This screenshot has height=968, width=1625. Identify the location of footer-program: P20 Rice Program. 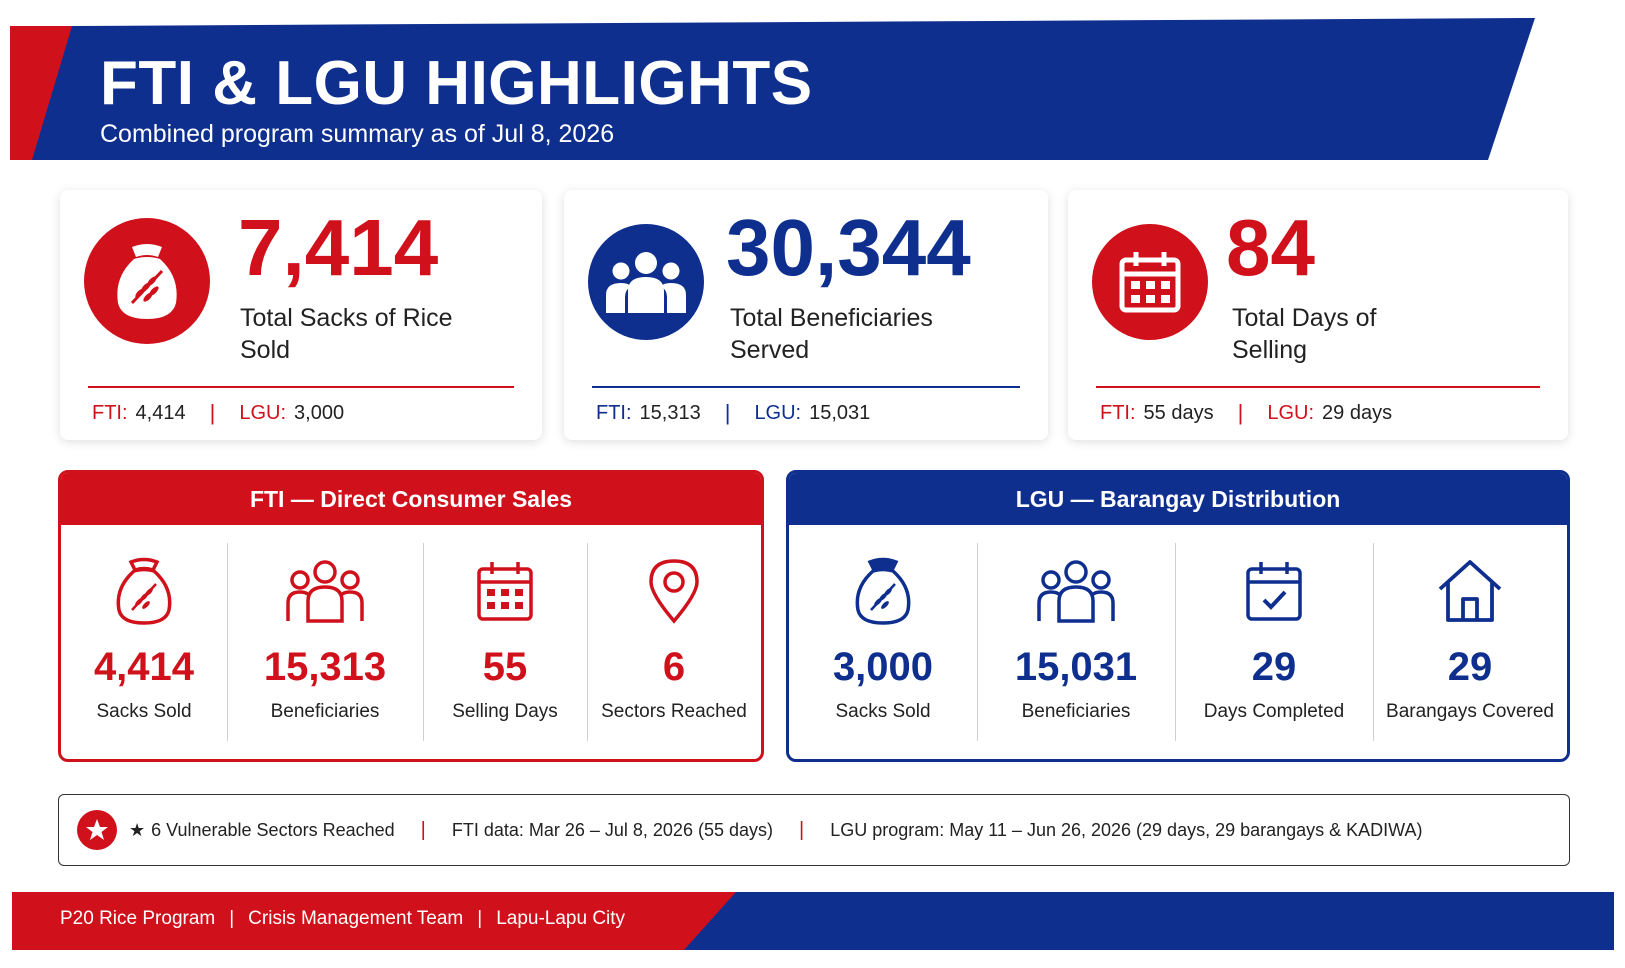
(138, 918).